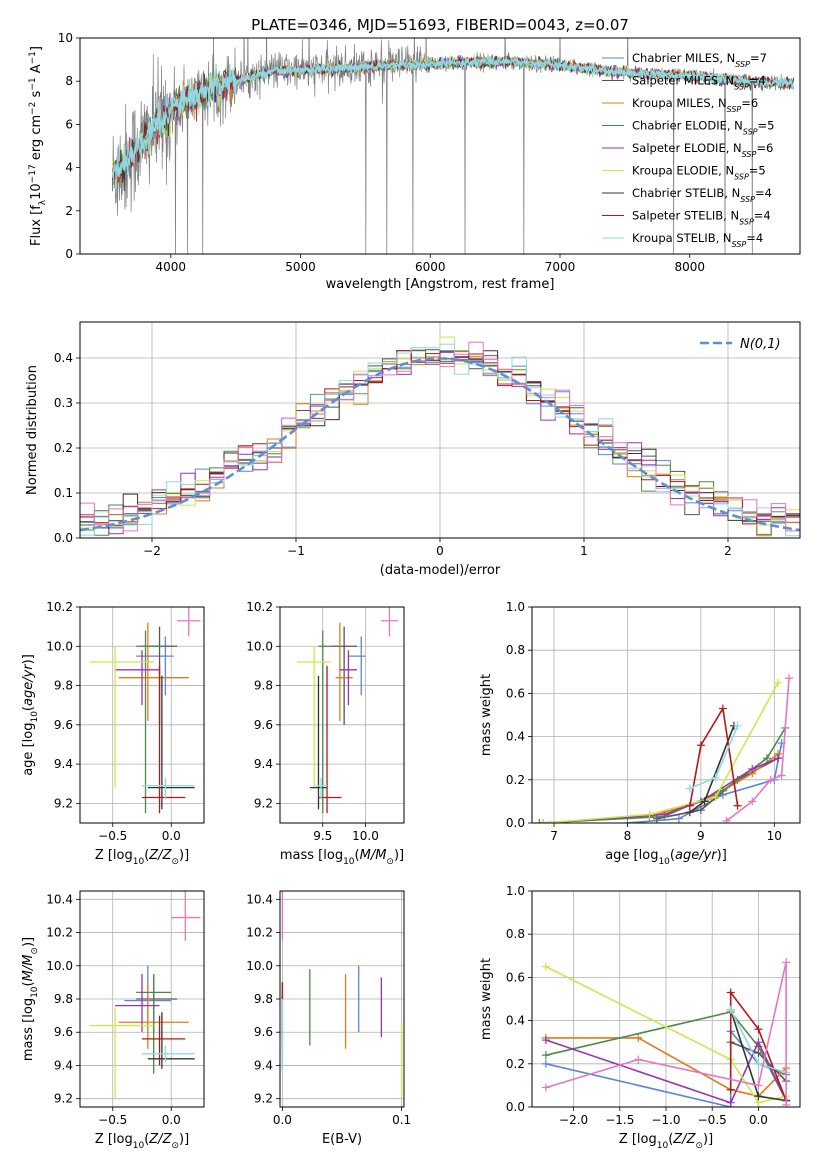 Image resolution: width=819 pixels, height=1170 pixels. I want to click on y-tick-label: 0.1, so click(63, 493).